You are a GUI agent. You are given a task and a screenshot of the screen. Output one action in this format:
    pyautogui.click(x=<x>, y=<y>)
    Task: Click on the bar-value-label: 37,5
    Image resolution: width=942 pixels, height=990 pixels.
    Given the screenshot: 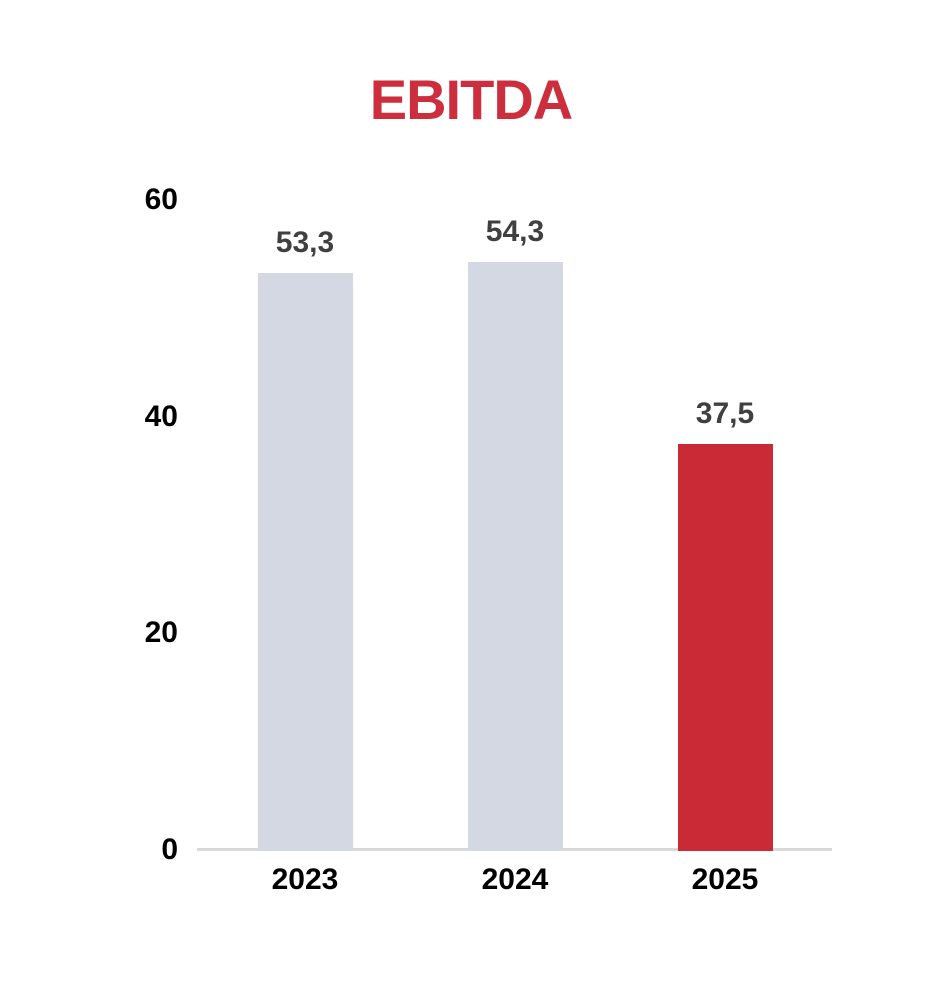 What is the action you would take?
    pyautogui.click(x=725, y=413)
    